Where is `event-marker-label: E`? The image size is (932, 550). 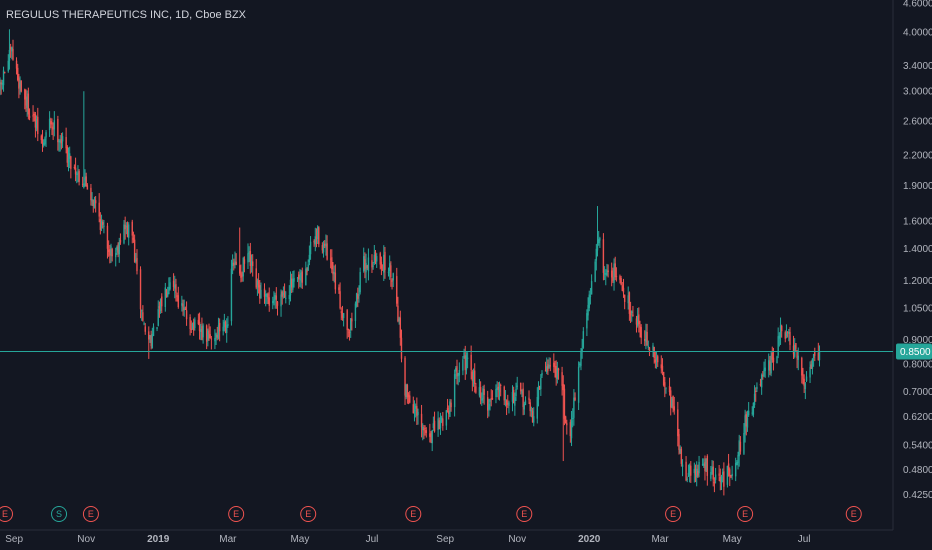
event-marker-label: E is located at coordinates (413, 514).